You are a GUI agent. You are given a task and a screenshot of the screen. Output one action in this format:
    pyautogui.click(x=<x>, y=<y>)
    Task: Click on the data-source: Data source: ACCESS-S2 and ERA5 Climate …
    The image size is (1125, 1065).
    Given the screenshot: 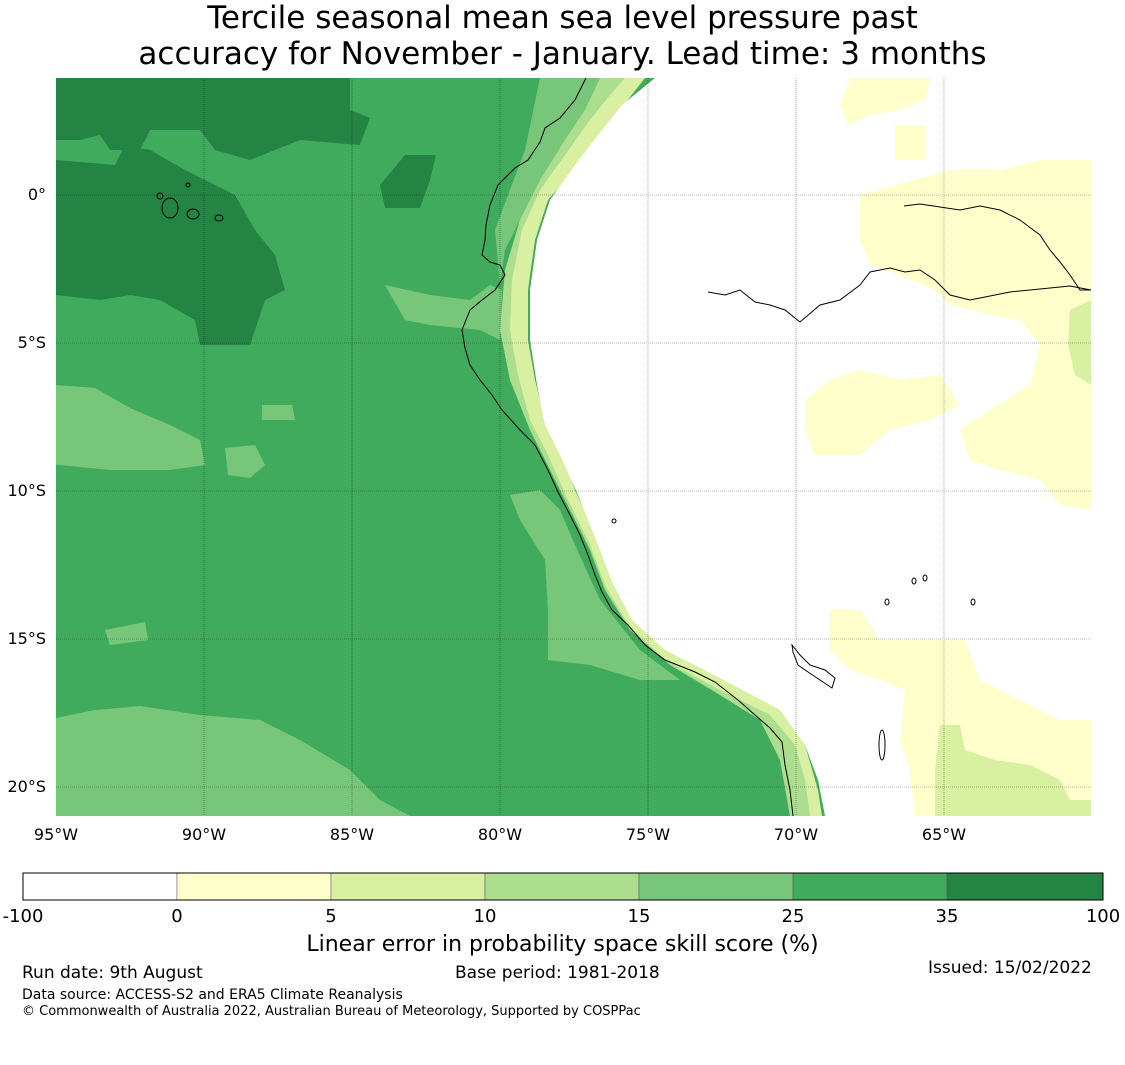 What is the action you would take?
    pyautogui.click(x=212, y=995)
    